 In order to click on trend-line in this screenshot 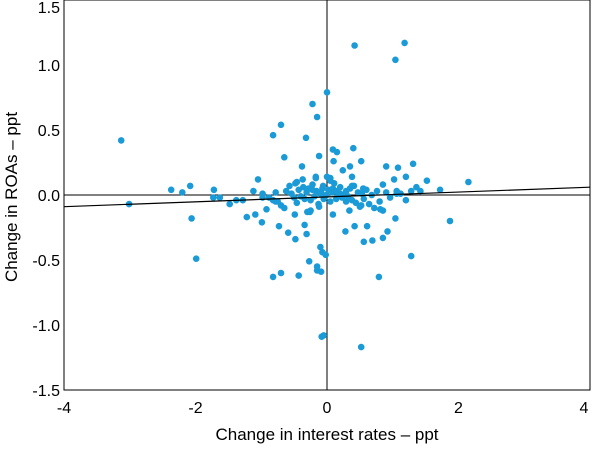, I will do `click(327, 197)`.